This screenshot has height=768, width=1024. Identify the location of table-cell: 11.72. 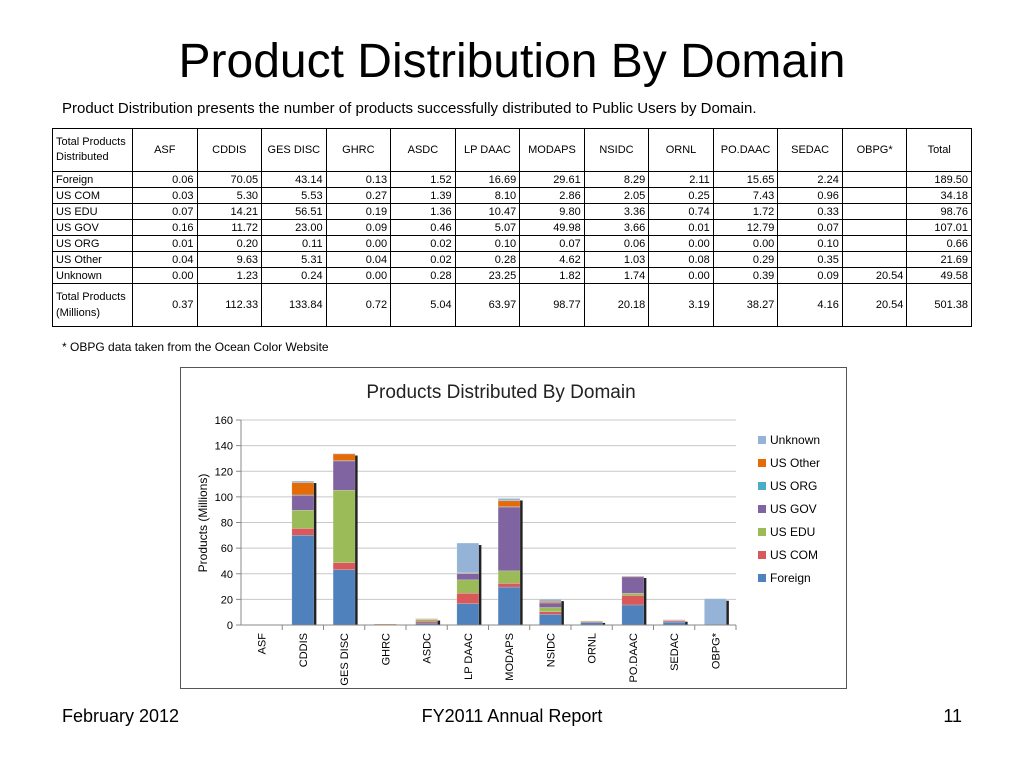
(229, 227).